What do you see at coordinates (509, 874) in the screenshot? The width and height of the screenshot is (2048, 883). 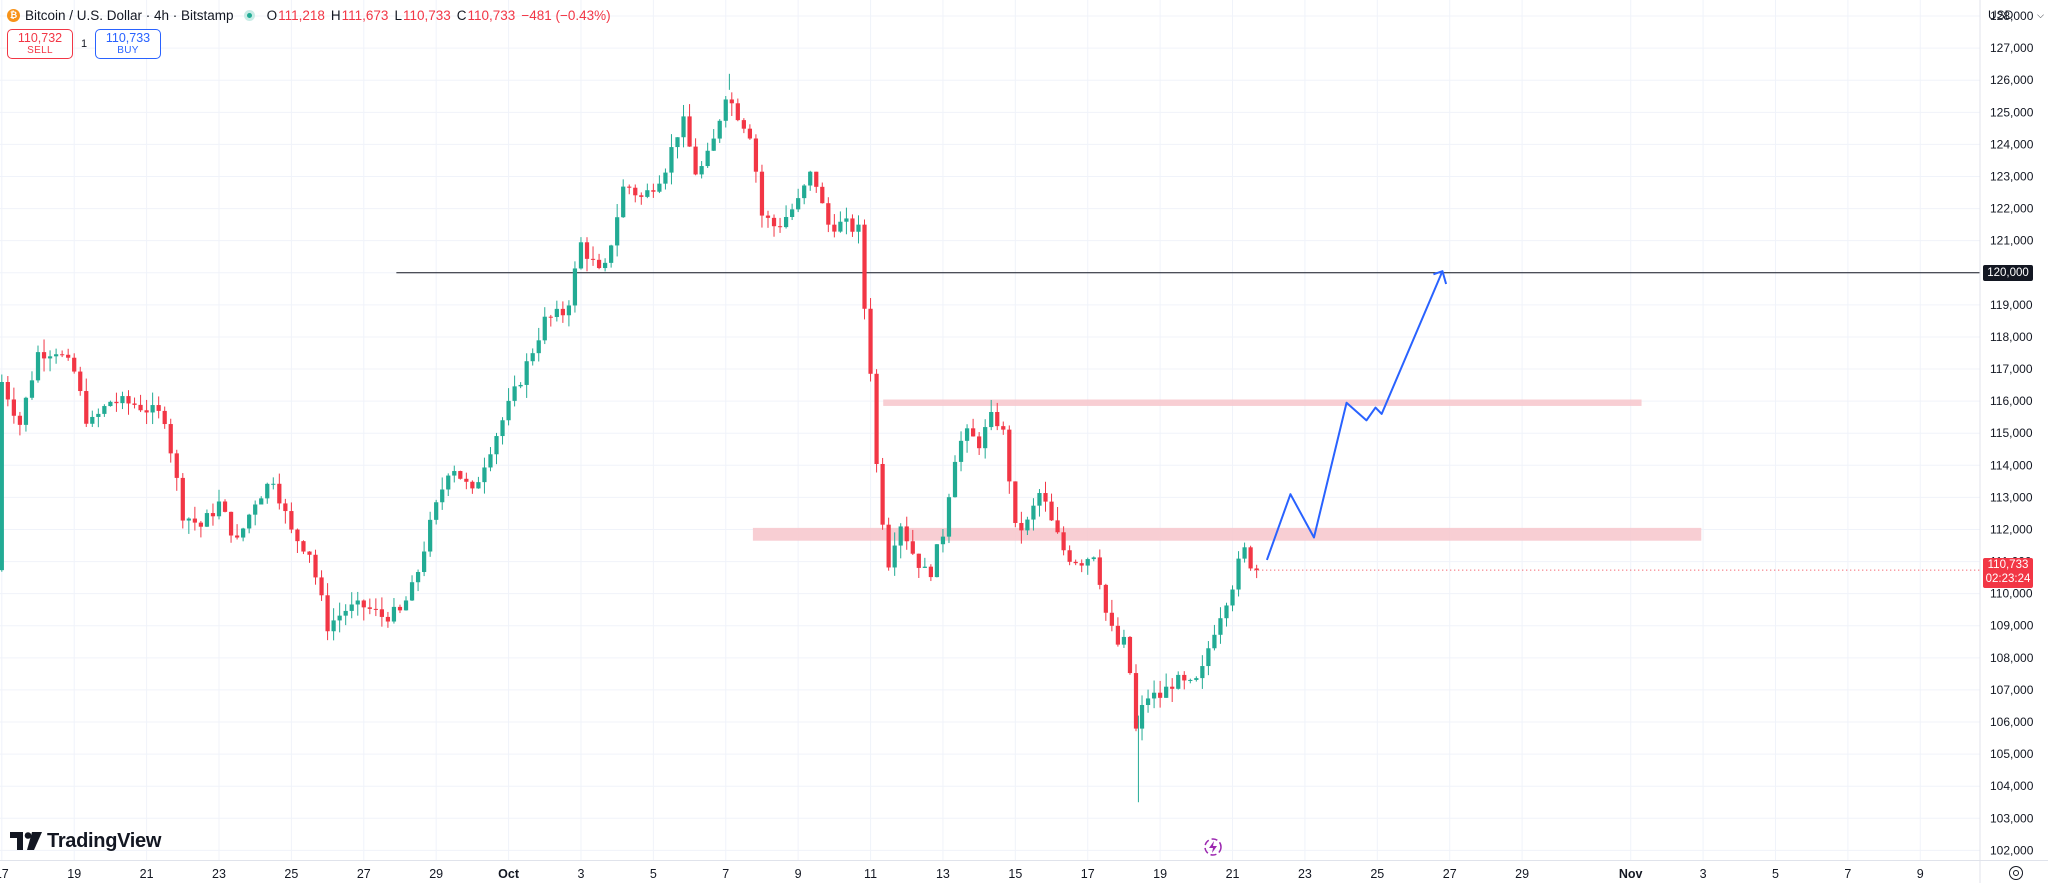 I see `x-tick-label: Oct` at bounding box center [509, 874].